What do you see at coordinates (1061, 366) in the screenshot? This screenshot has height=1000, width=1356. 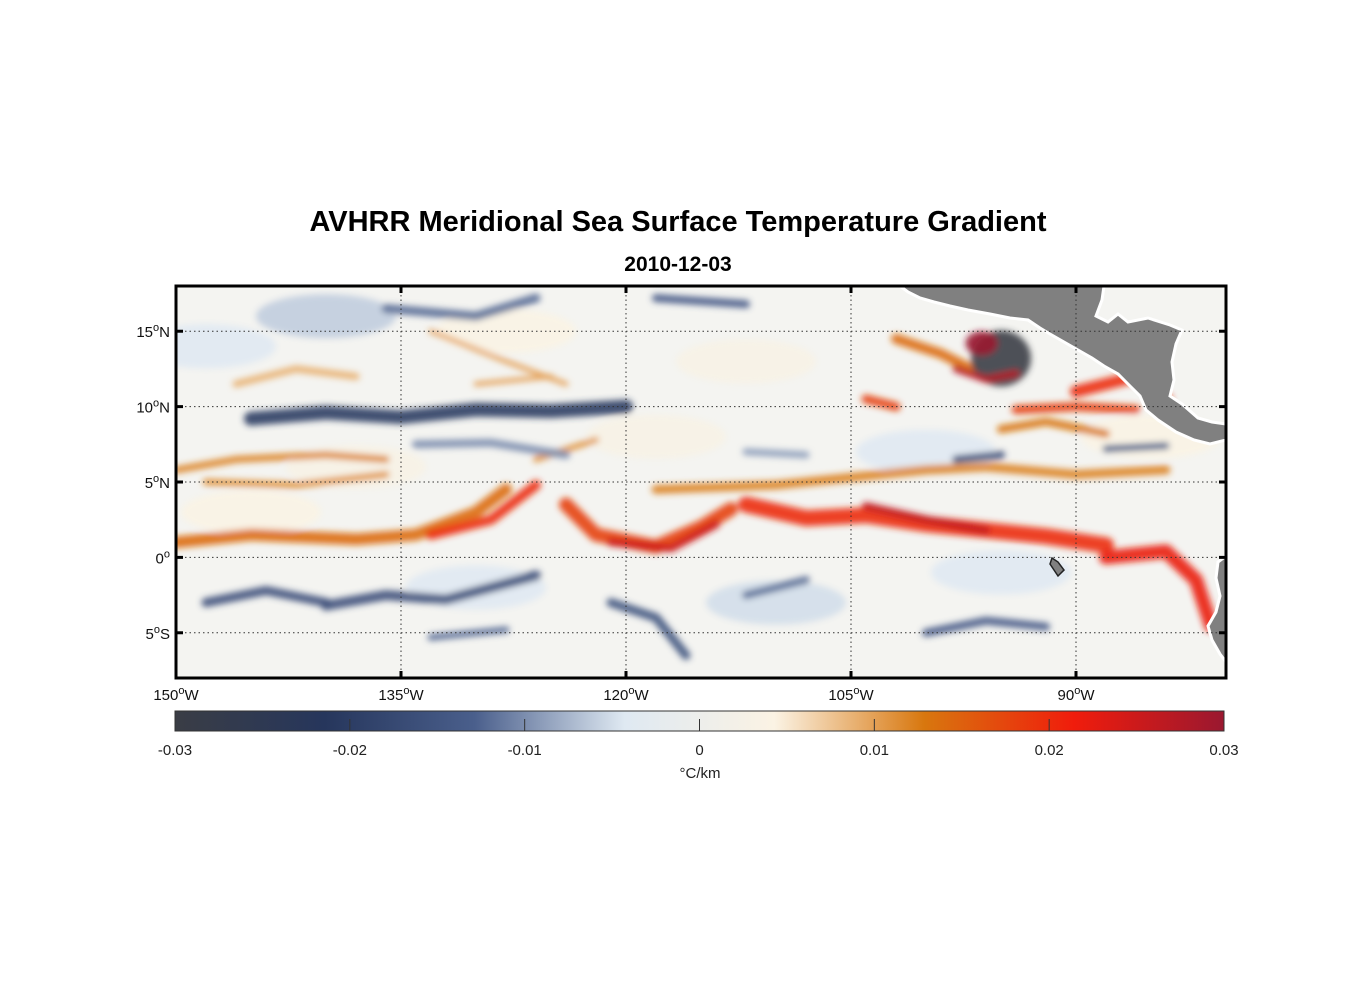 I see `land-mexico` at bounding box center [1061, 366].